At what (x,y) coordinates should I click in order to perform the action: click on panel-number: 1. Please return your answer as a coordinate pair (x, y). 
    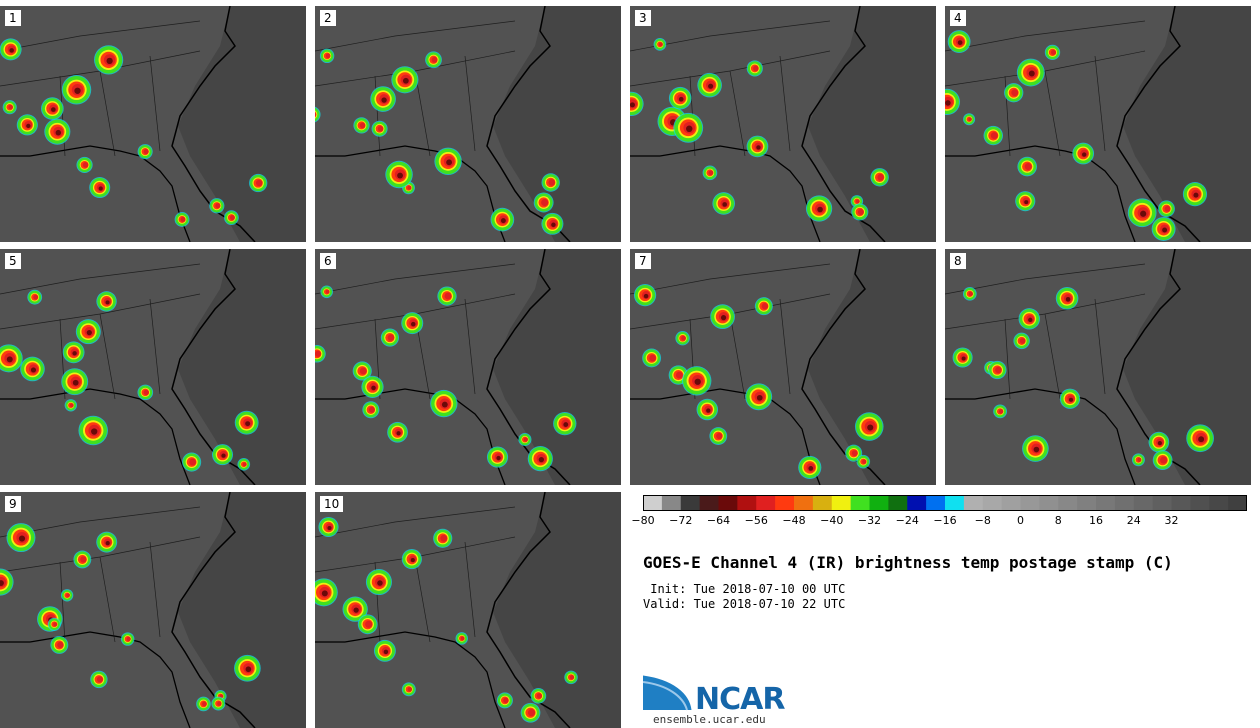
    Looking at the image, I should click on (13, 18).